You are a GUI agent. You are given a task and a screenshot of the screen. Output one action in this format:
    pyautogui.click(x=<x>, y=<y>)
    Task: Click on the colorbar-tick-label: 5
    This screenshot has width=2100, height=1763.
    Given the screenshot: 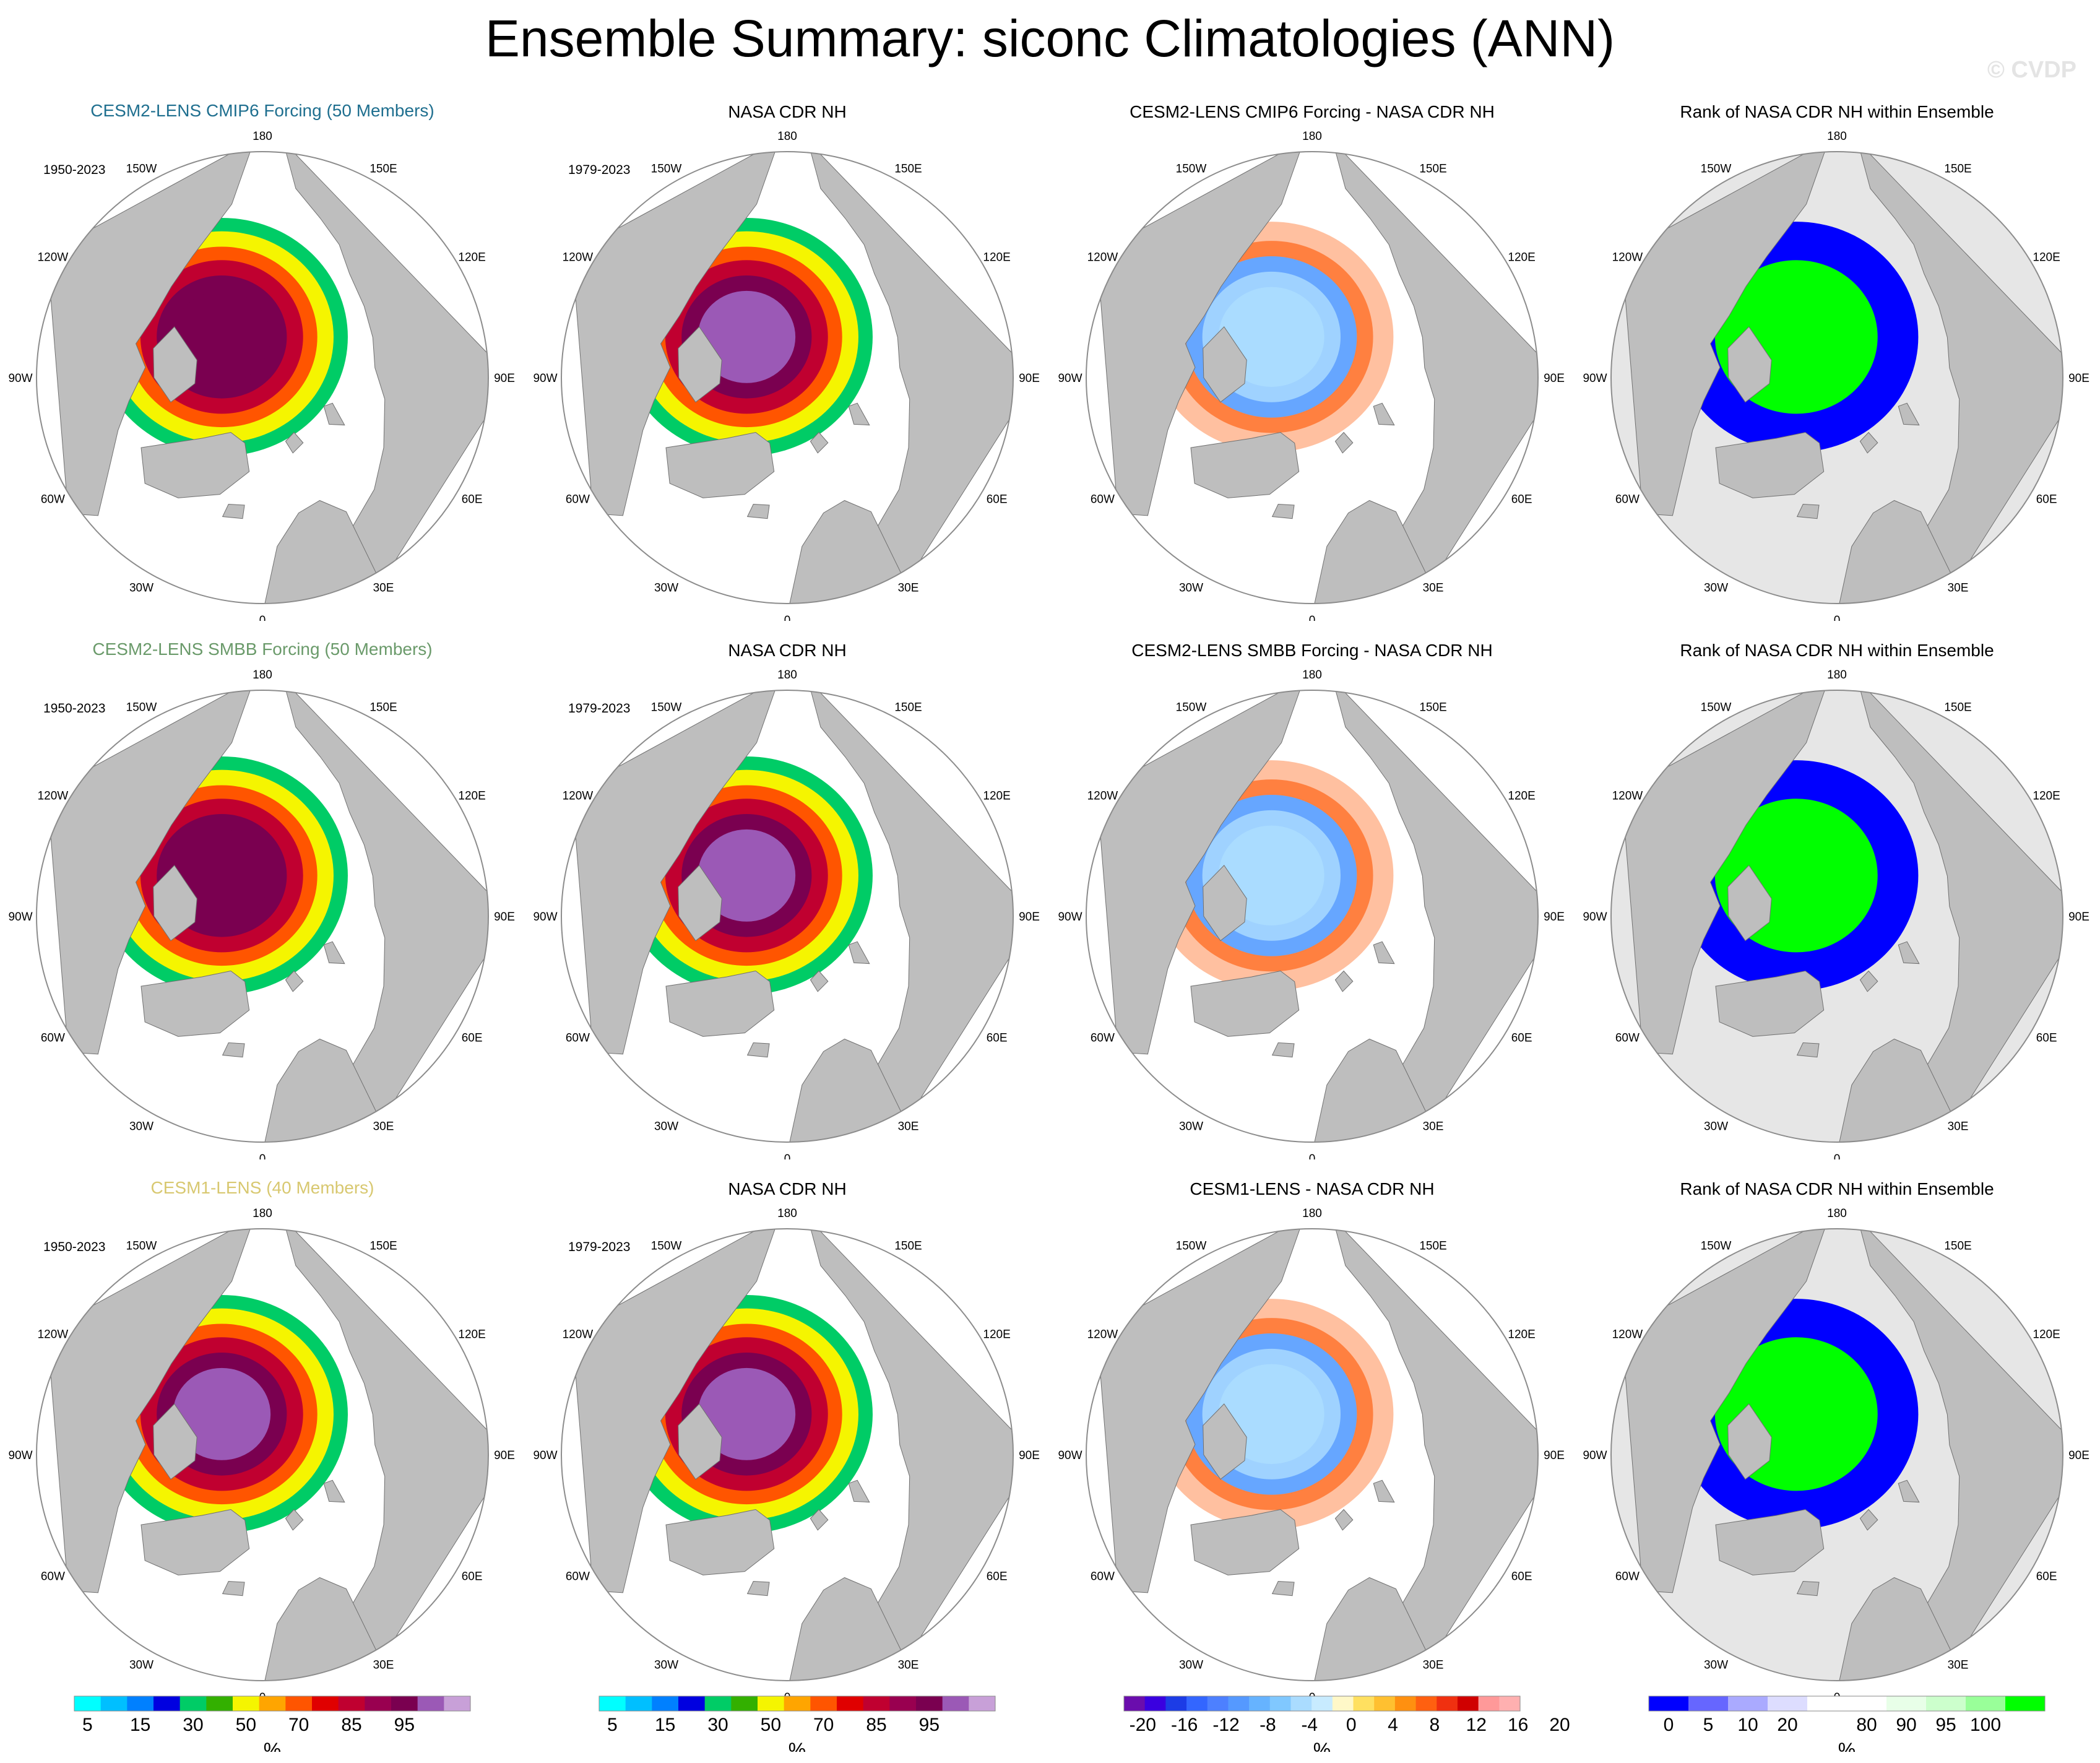 What is the action you would take?
    pyautogui.click(x=1708, y=1725)
    